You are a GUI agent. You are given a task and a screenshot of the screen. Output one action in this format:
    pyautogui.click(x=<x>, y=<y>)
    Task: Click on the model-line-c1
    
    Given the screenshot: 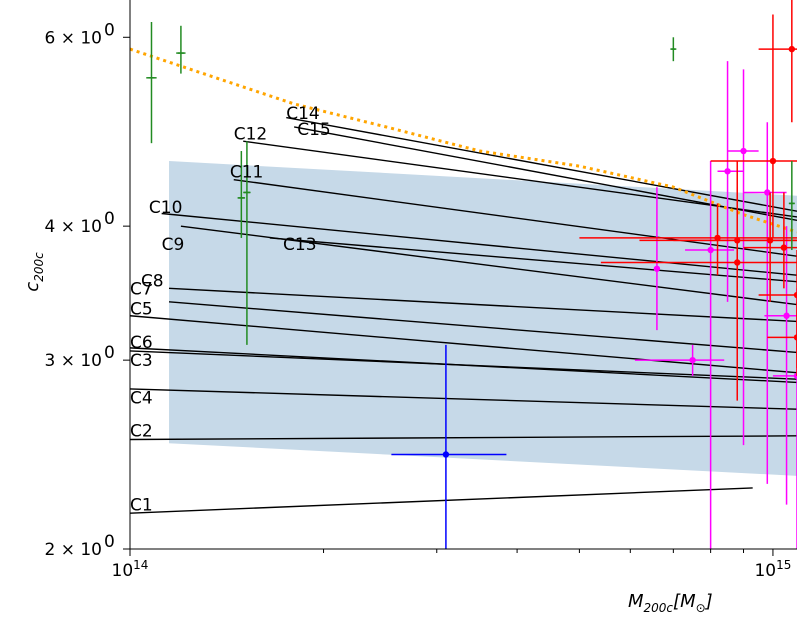 What is the action you would take?
    pyautogui.click(x=441, y=500)
    